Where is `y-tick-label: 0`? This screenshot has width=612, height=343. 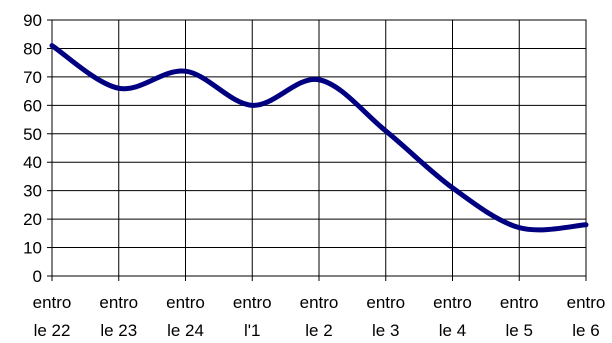
y-tick-label: 0 is located at coordinates (37, 276).